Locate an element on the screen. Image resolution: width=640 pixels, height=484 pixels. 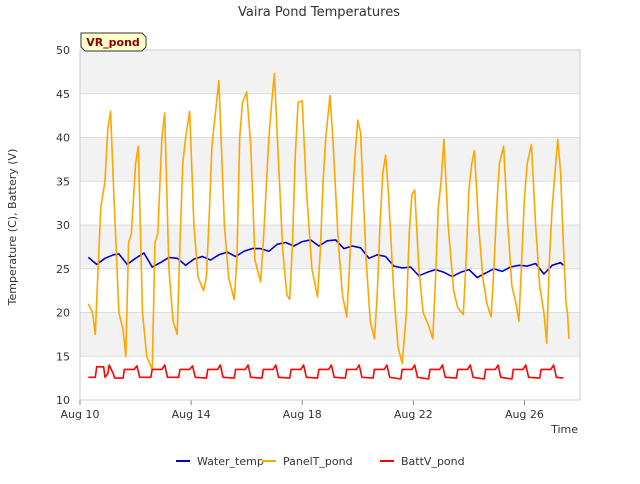
y-tick-label: 30 is located at coordinates (63, 225).